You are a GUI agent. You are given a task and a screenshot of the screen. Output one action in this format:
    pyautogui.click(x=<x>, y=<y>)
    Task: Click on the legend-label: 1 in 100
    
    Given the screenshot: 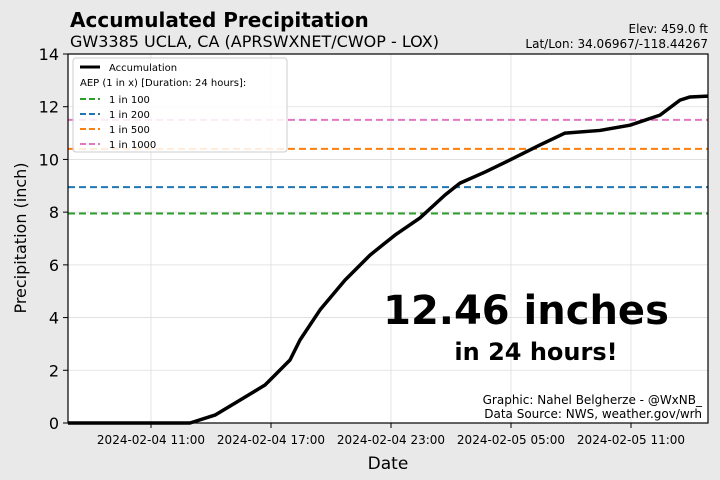 What is the action you would take?
    pyautogui.click(x=129, y=100)
    